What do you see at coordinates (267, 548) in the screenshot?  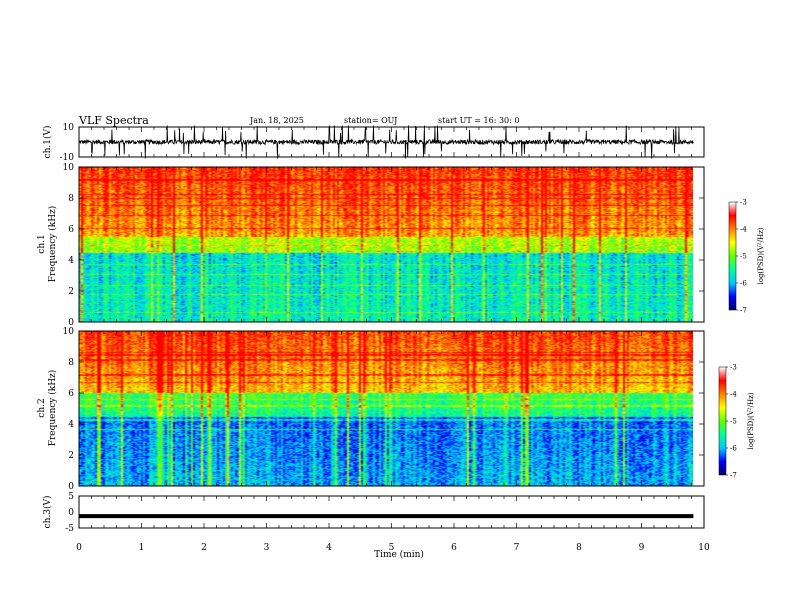 I see `x-tick-label: 3` at bounding box center [267, 548].